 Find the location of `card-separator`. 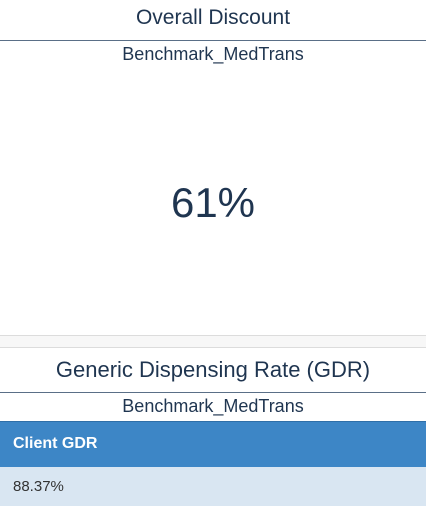

card-separator is located at coordinates (213, 342).